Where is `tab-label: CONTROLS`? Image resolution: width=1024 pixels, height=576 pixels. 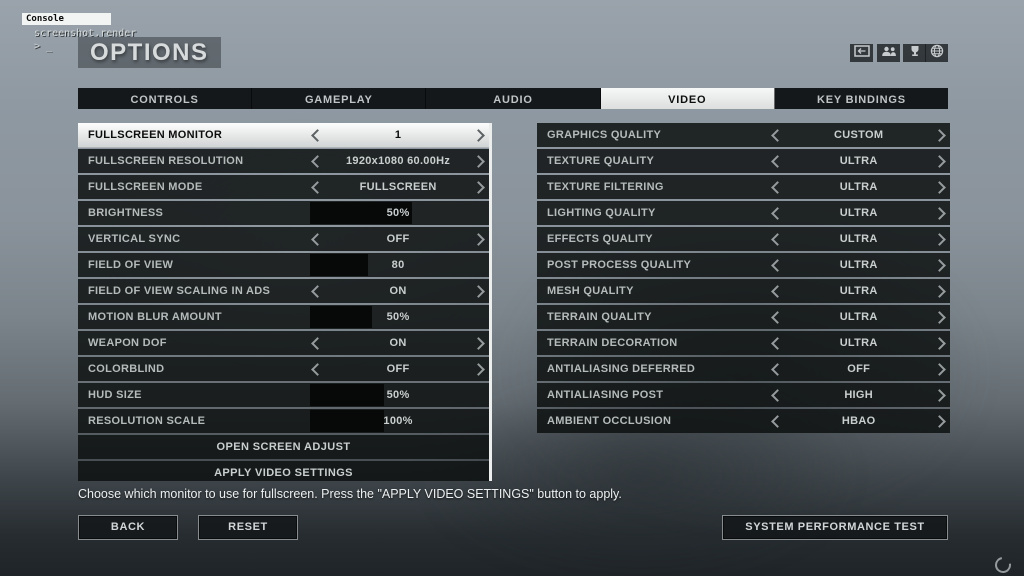
tab-label: CONTROLS is located at coordinates (164, 100).